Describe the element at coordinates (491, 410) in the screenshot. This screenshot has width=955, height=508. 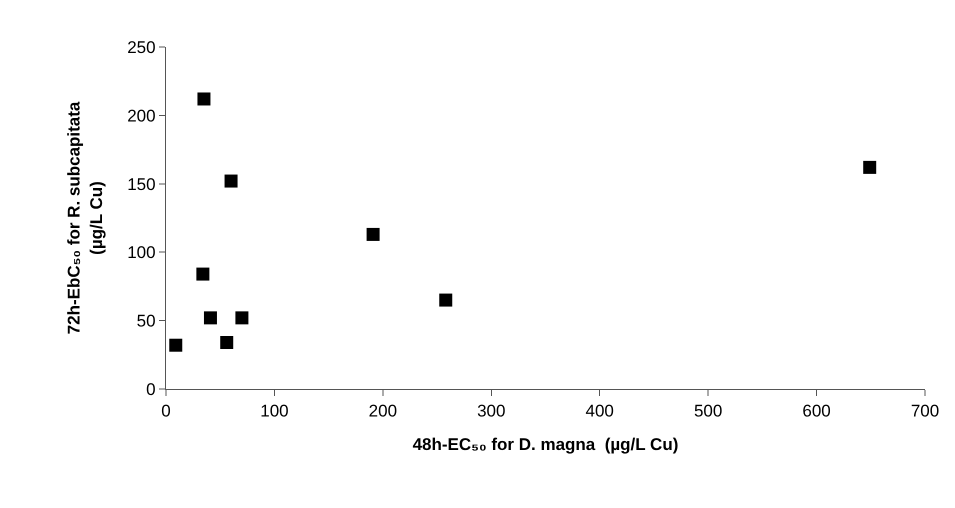
I see `x-tick-label: 300` at that location.